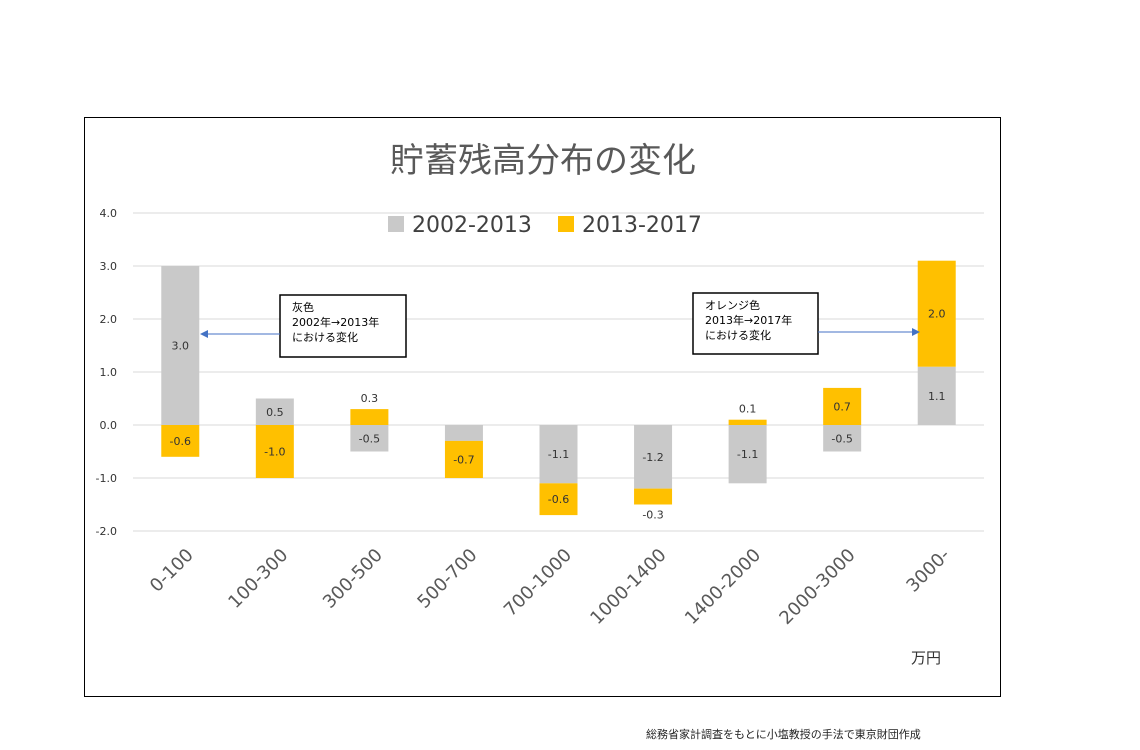 The image size is (1140, 750). I want to click on data-label: 3.0, so click(181, 346).